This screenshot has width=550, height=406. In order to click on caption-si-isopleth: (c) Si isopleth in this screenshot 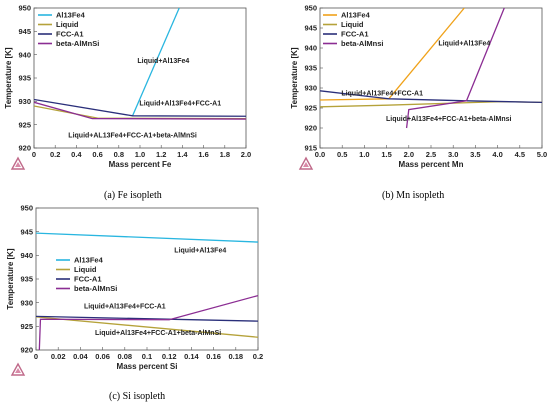, I will do `click(137, 396)`.